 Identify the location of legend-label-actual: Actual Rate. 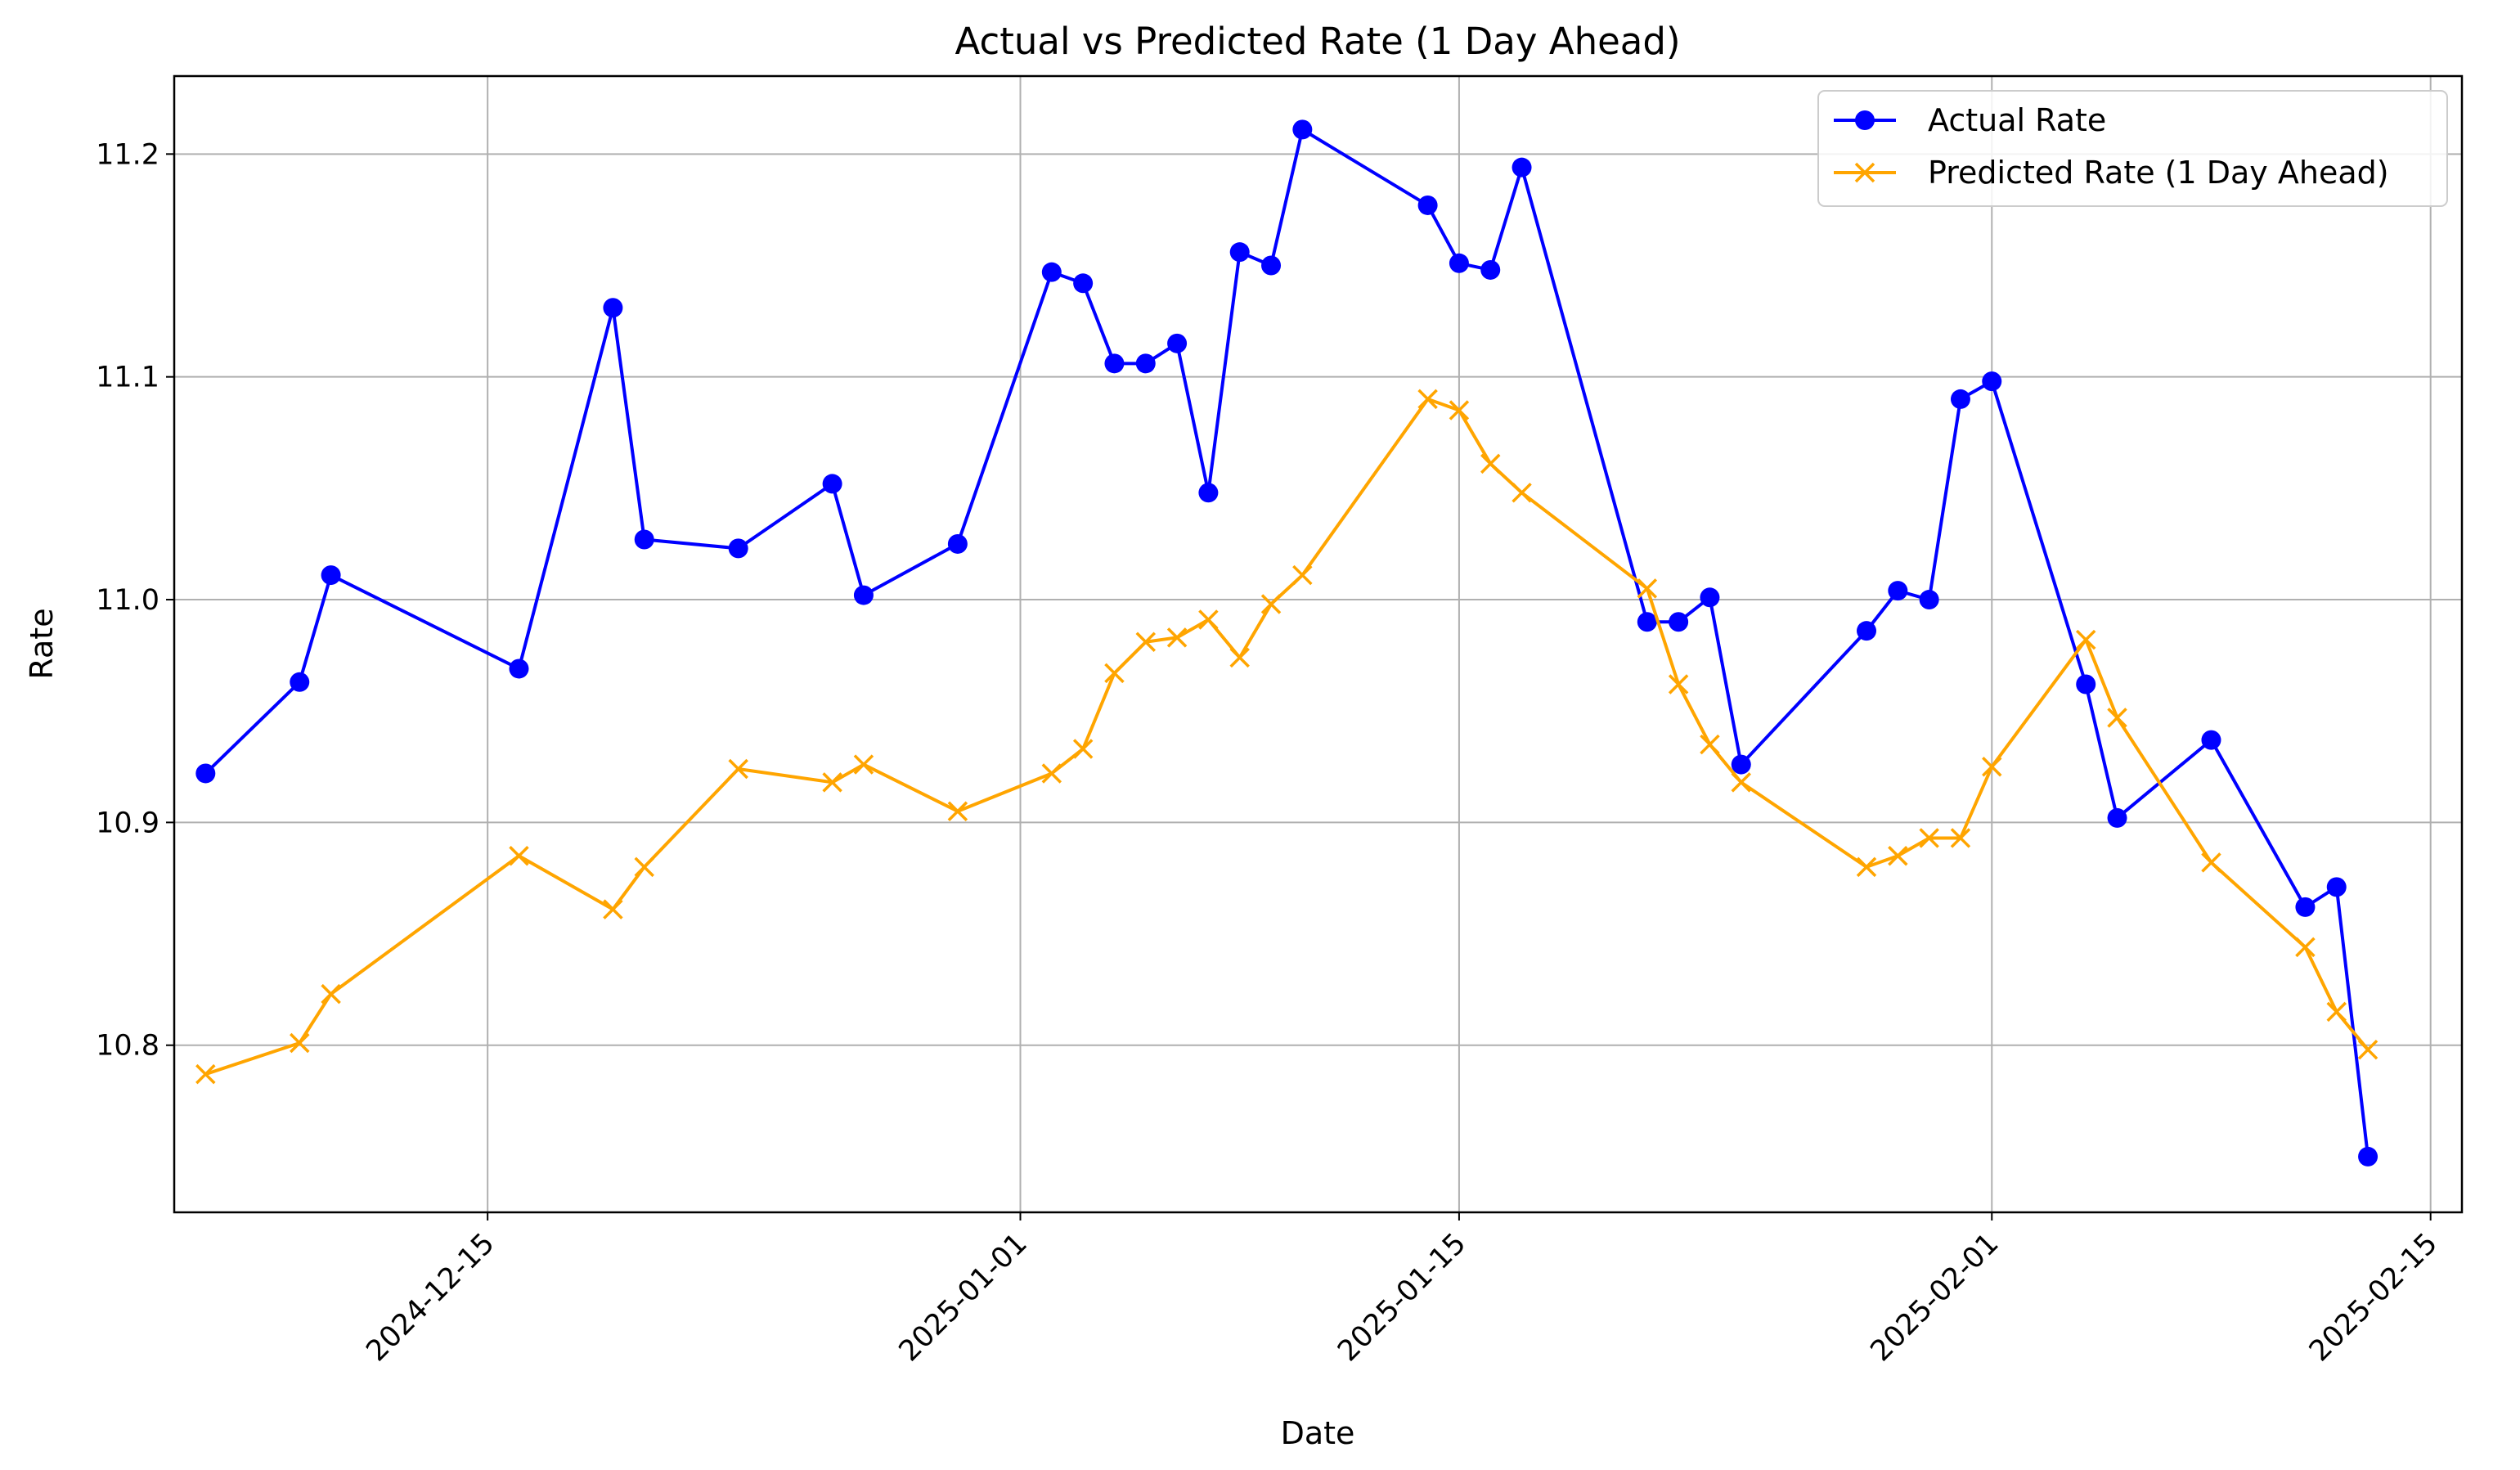
(2017, 120).